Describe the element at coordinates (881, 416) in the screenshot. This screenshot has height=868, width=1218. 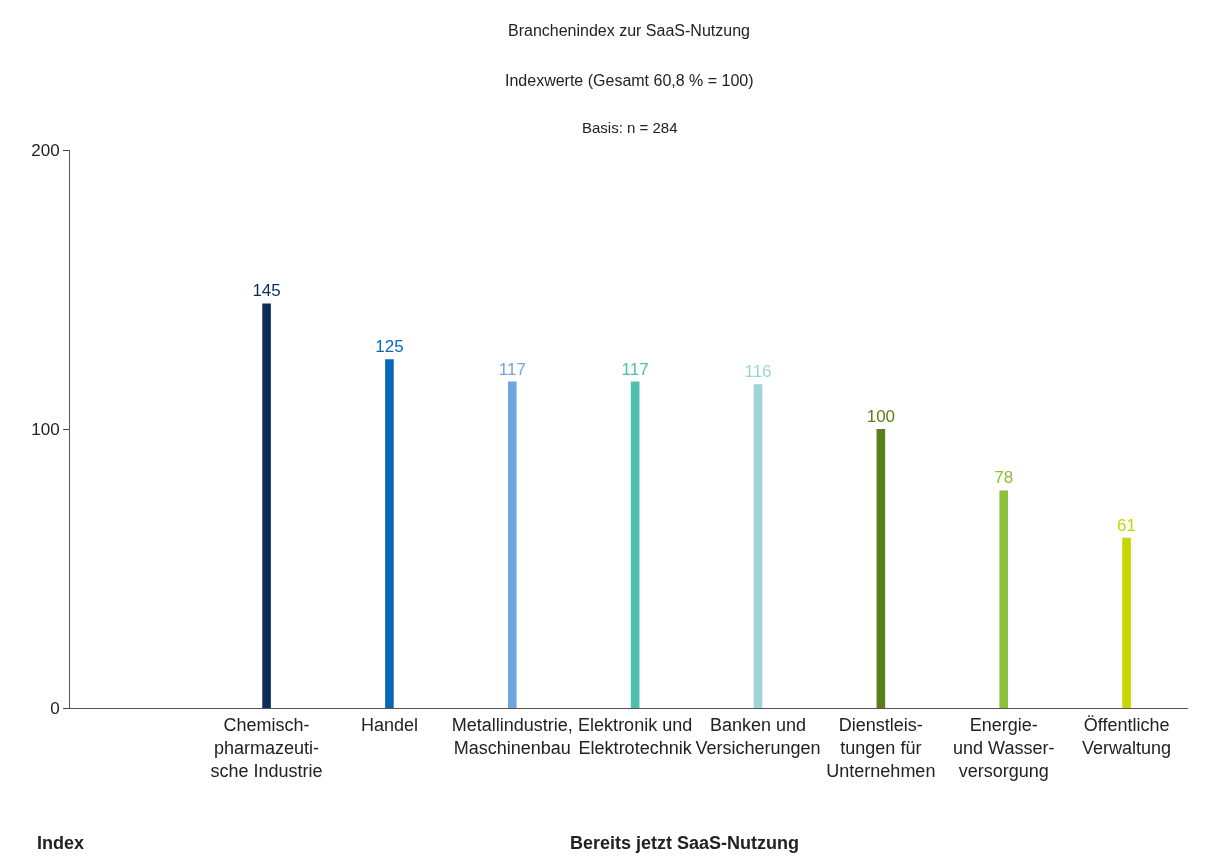
I see `data-label: 100` at that location.